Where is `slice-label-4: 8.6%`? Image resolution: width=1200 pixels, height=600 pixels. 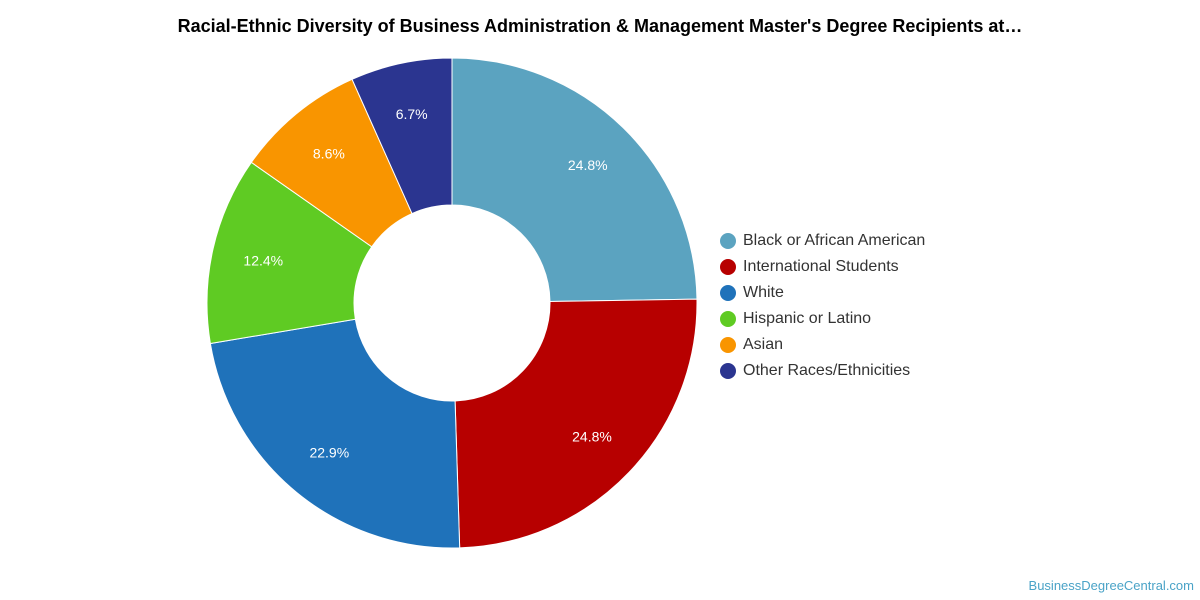
slice-label-4: 8.6% is located at coordinates (329, 154).